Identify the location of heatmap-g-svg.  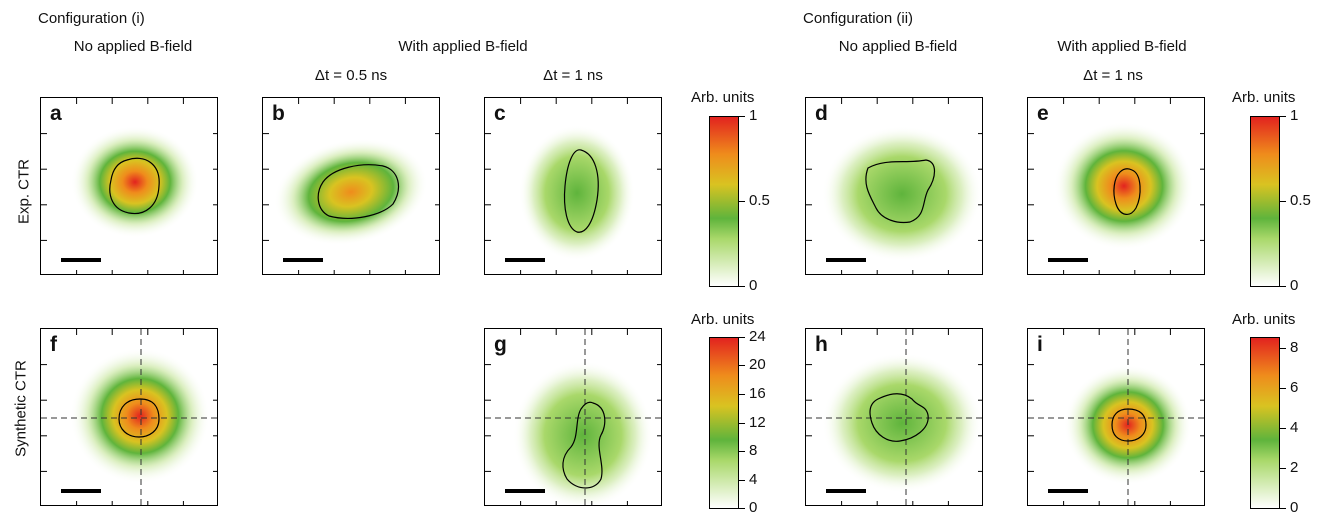
(573, 417).